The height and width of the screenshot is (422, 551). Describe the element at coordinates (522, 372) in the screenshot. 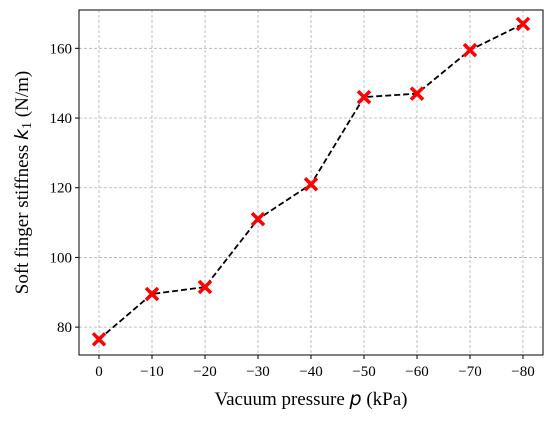

I see `x-tick-label: −80` at that location.